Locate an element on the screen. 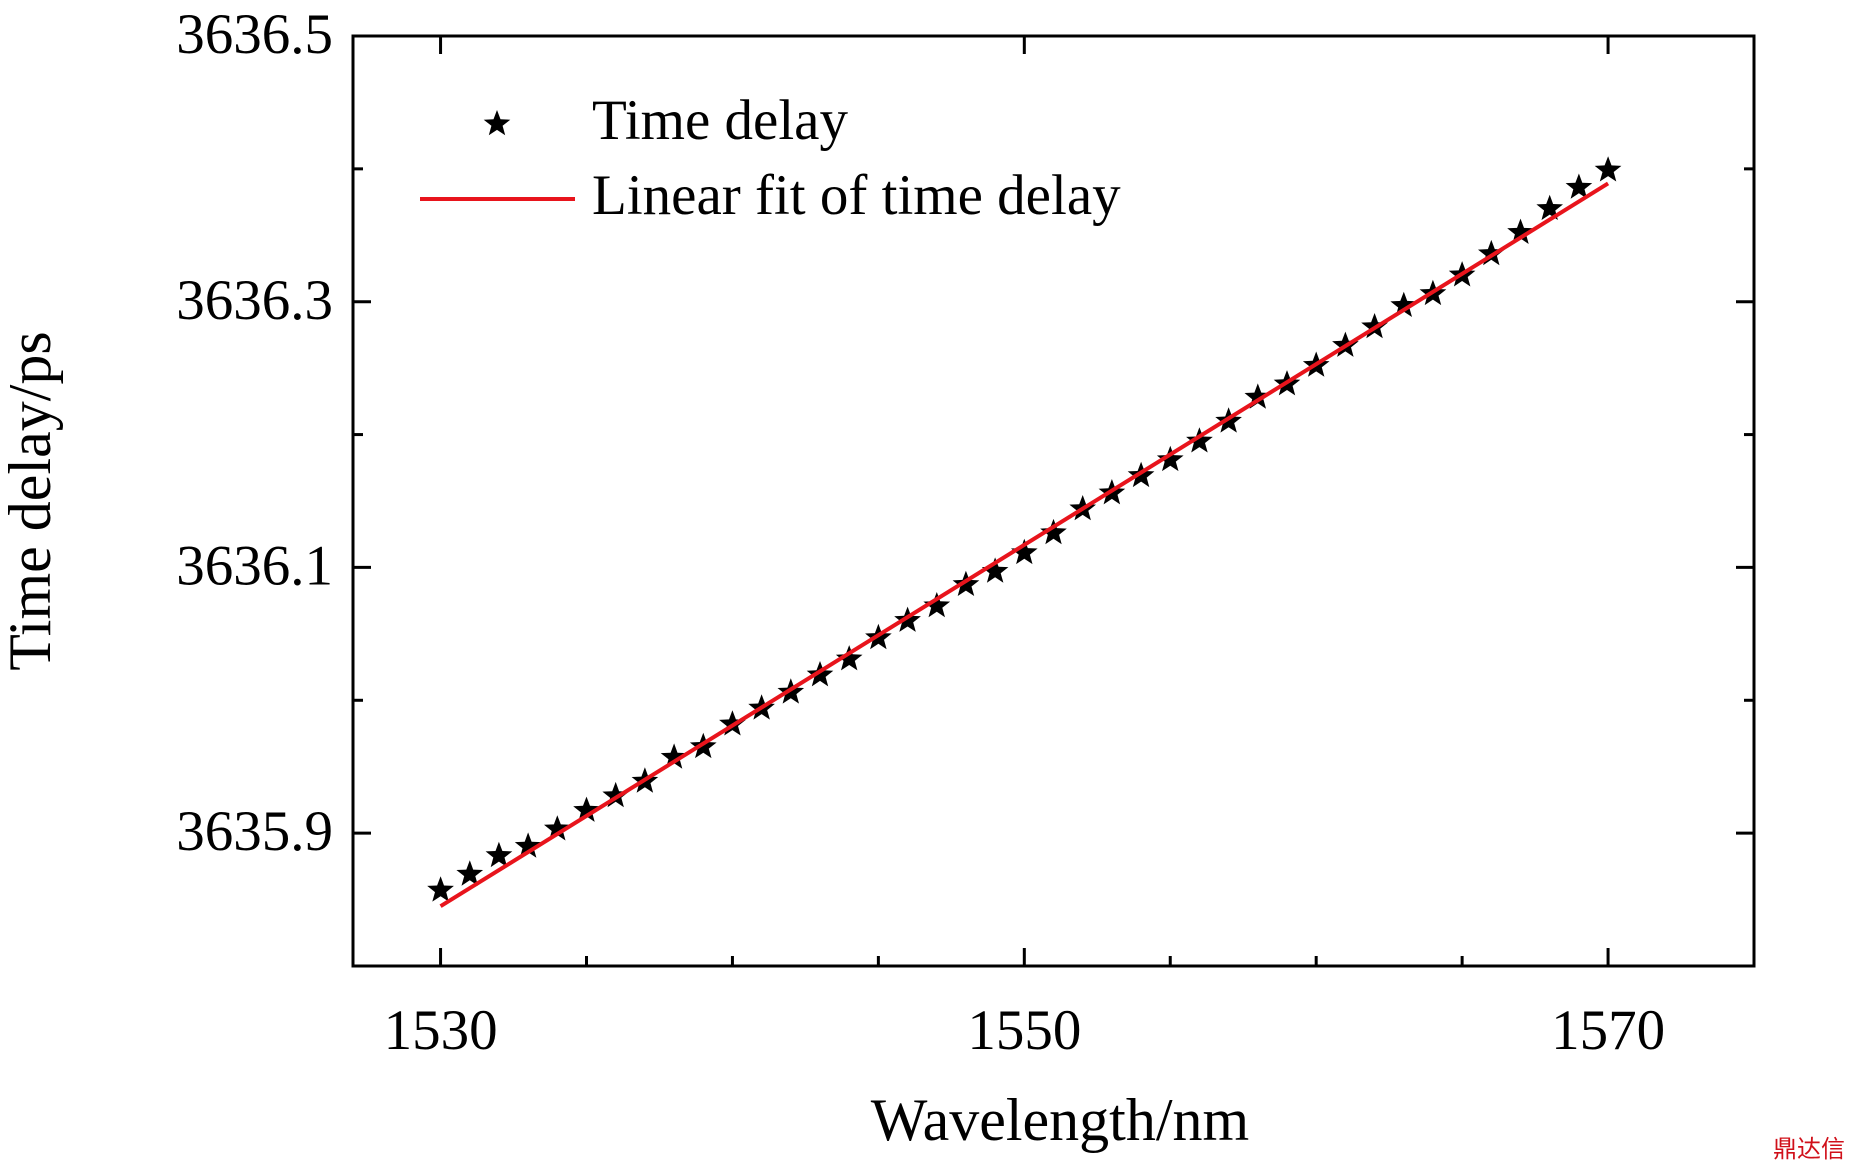 The height and width of the screenshot is (1172, 1858). x-tick-label: 1570 is located at coordinates (1608, 1030).